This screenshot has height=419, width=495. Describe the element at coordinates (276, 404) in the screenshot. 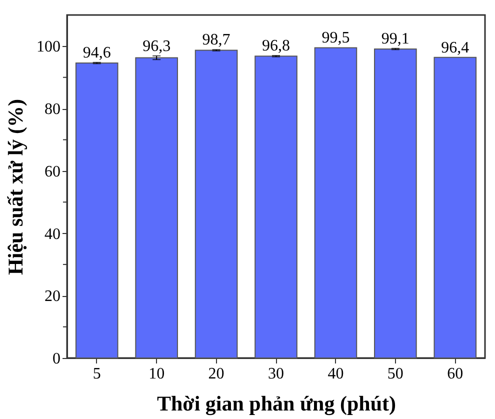

I see `x-axis-title: Thời gian phản ứng (phút)` at that location.